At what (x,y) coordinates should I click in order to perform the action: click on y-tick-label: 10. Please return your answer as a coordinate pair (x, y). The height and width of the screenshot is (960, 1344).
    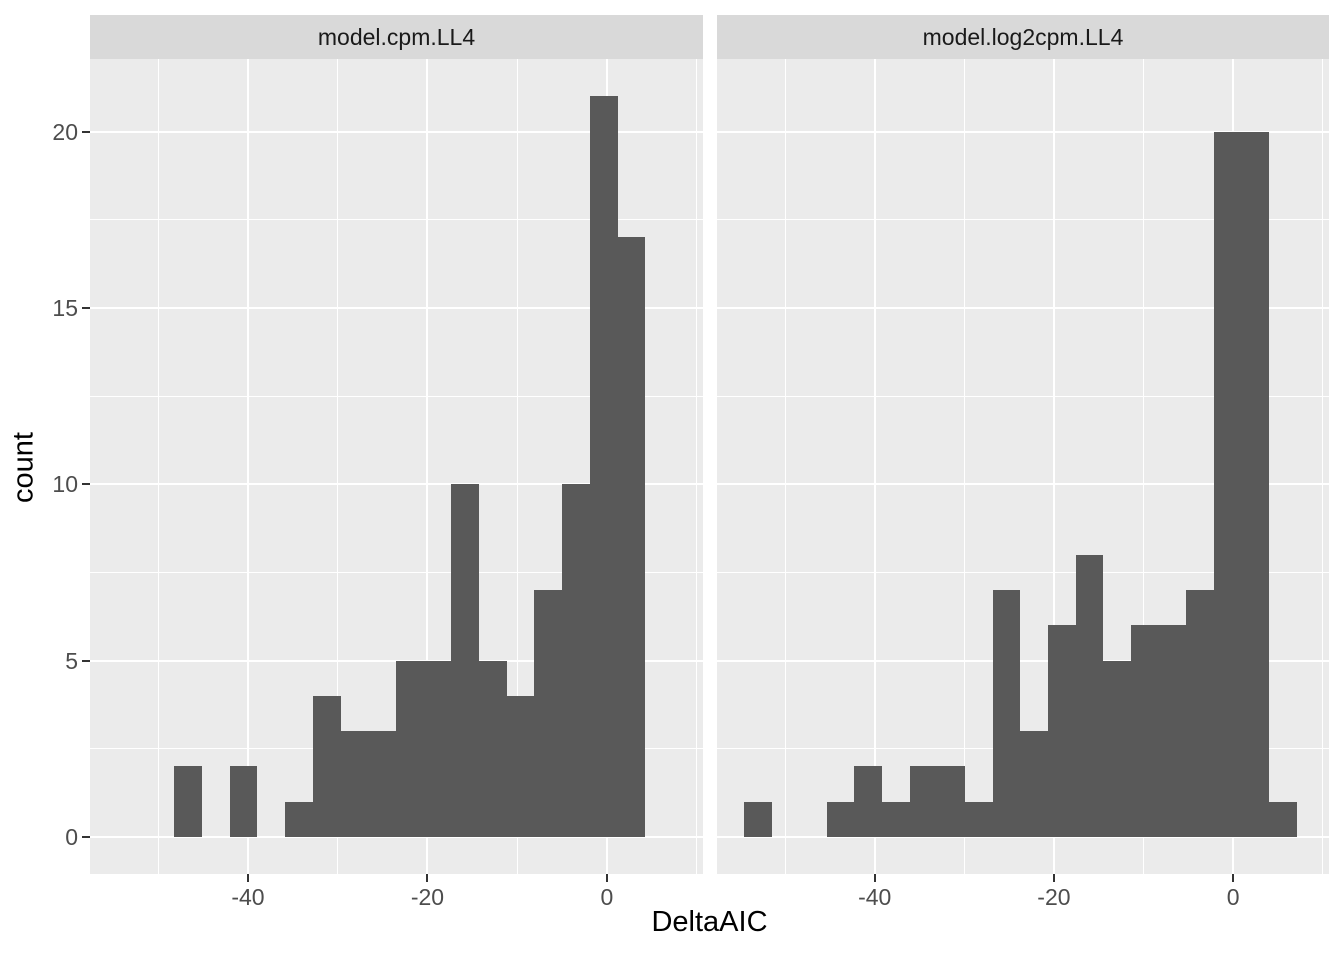
    Looking at the image, I should click on (65, 484).